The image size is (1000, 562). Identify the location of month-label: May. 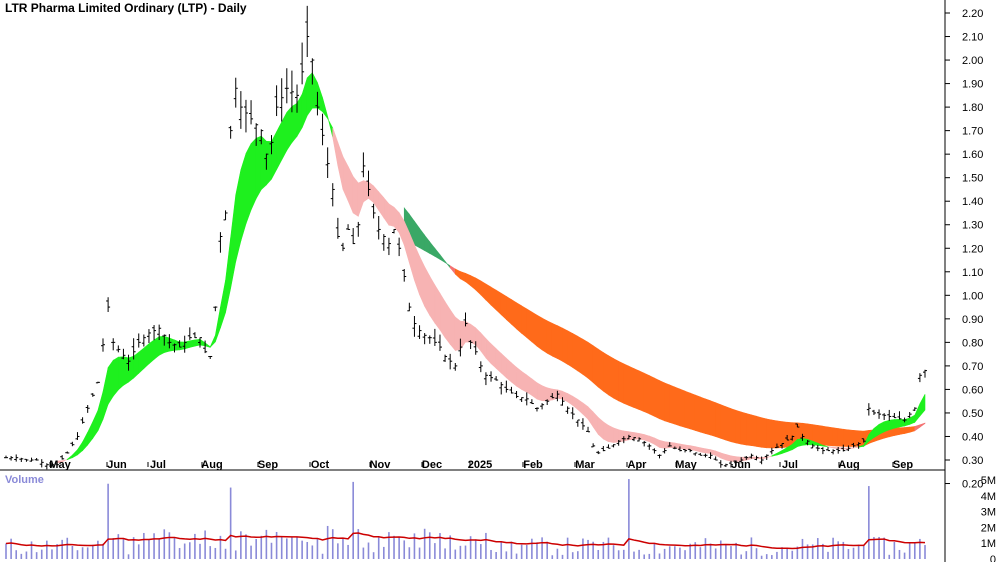
(60, 465).